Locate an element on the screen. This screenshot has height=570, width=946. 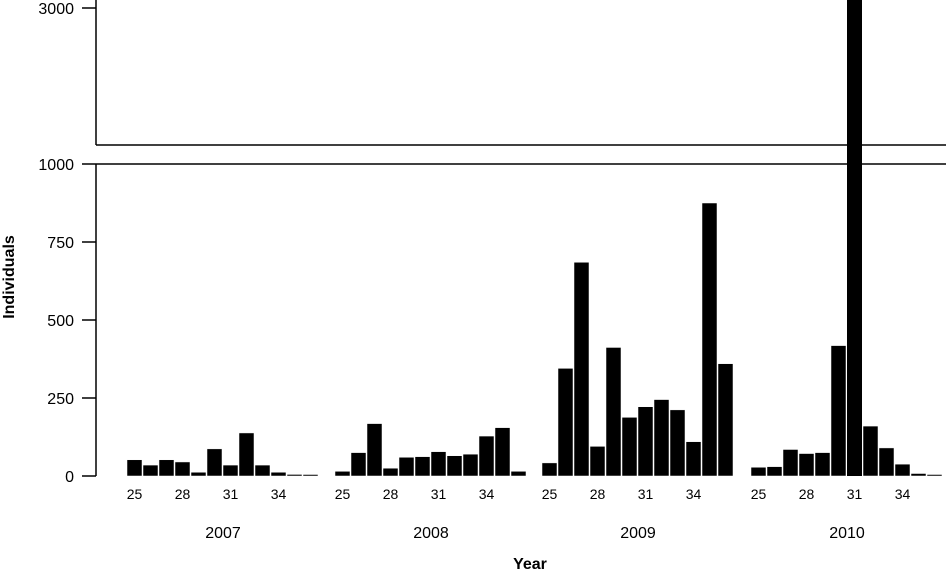
bar-upper-segment is located at coordinates (854, 72).